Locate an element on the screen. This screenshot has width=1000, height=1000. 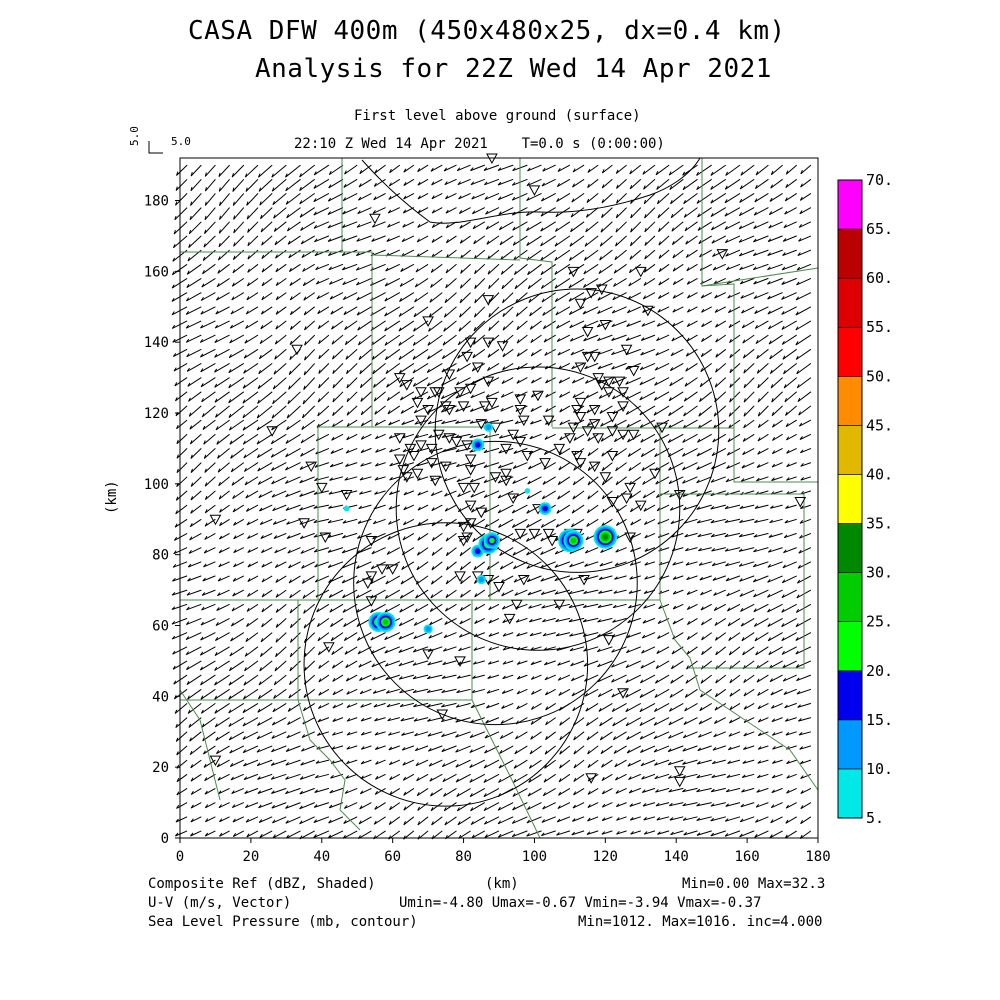
chart-subtitle: Analysis for 22Z Wed 14 Apr 2021 is located at coordinates (513, 69).